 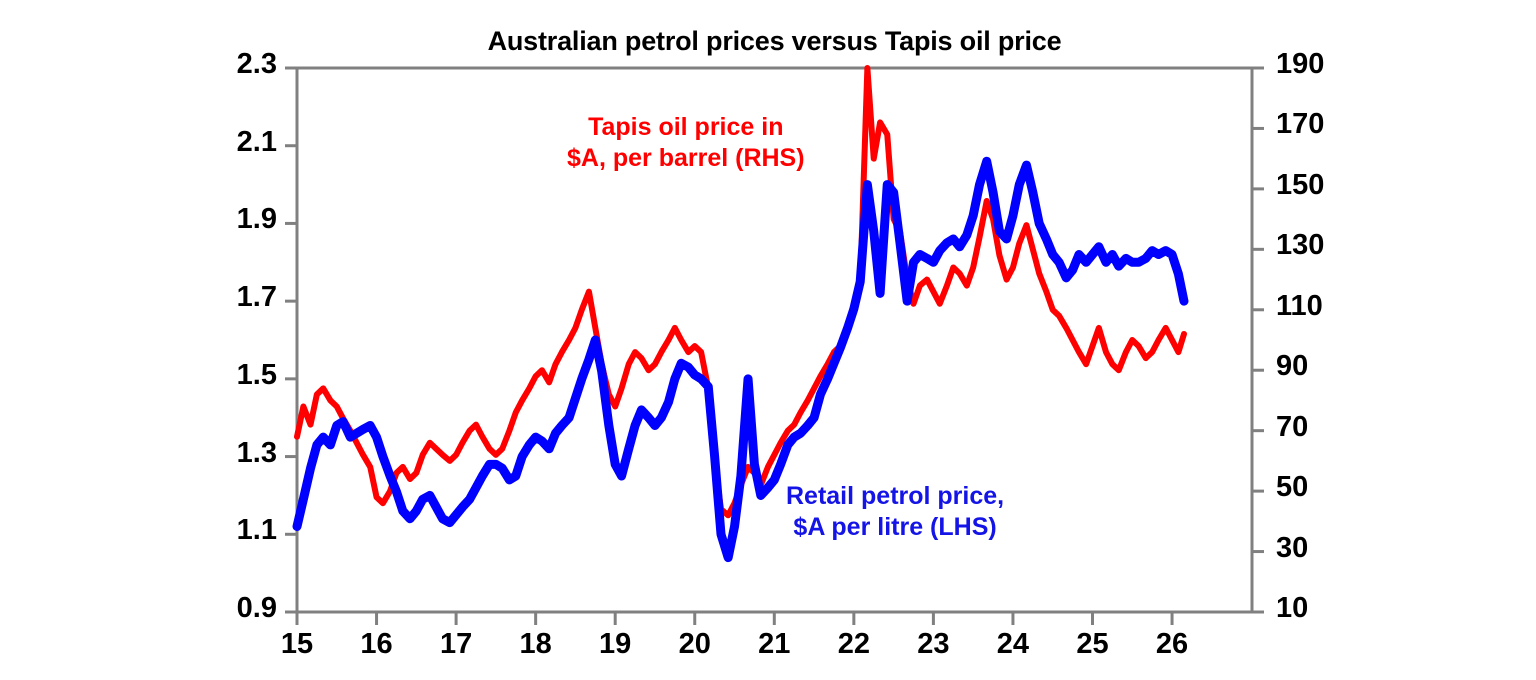 What do you see at coordinates (1292, 547) in the screenshot?
I see `y-axis-right-tick-label: 30` at bounding box center [1292, 547].